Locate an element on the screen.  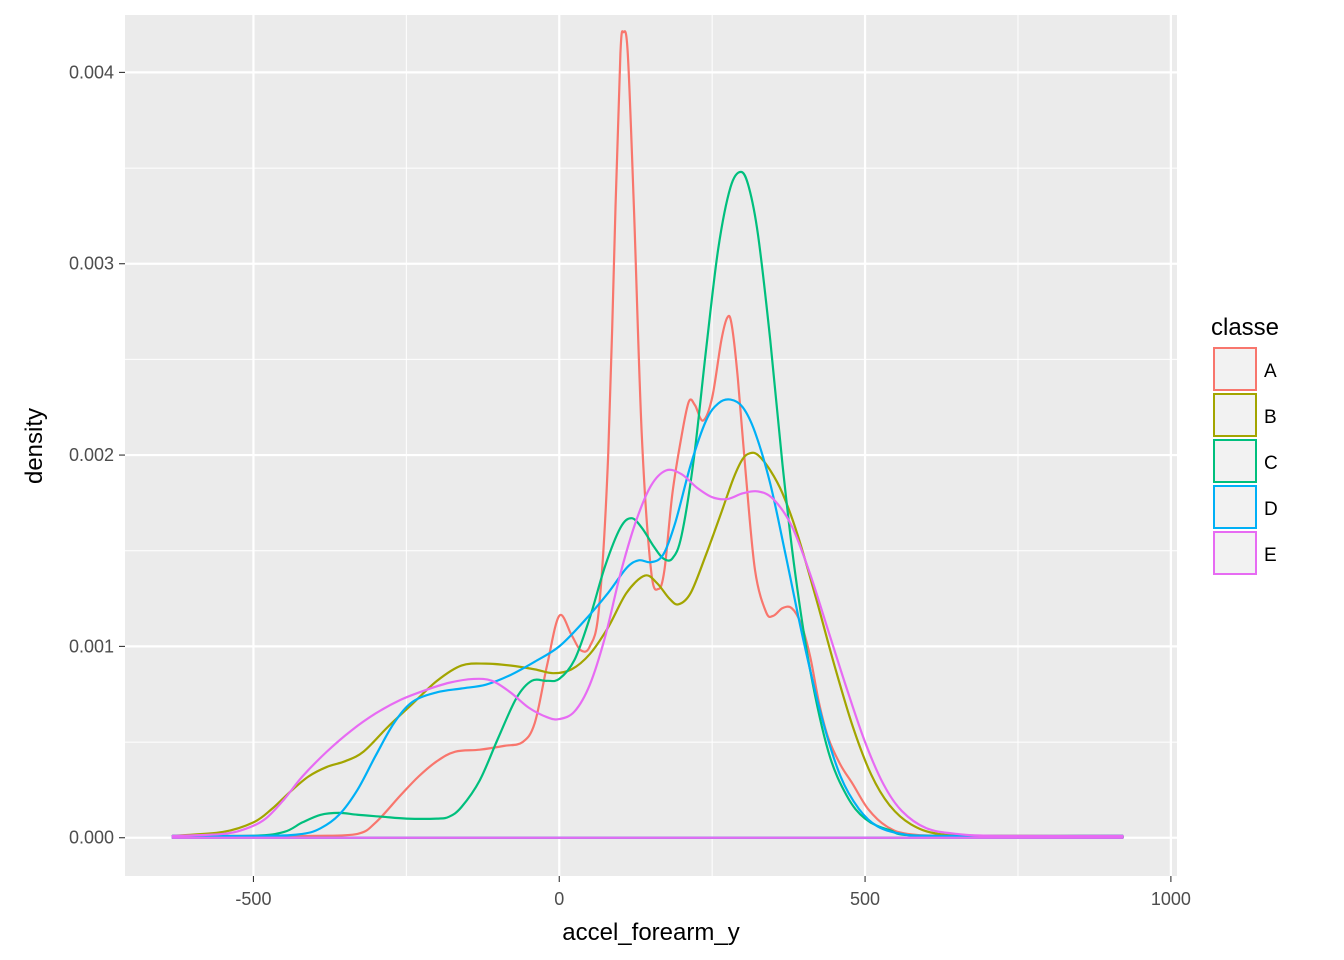
x-axis-title: accel_forearm_y is located at coordinates (650, 932).